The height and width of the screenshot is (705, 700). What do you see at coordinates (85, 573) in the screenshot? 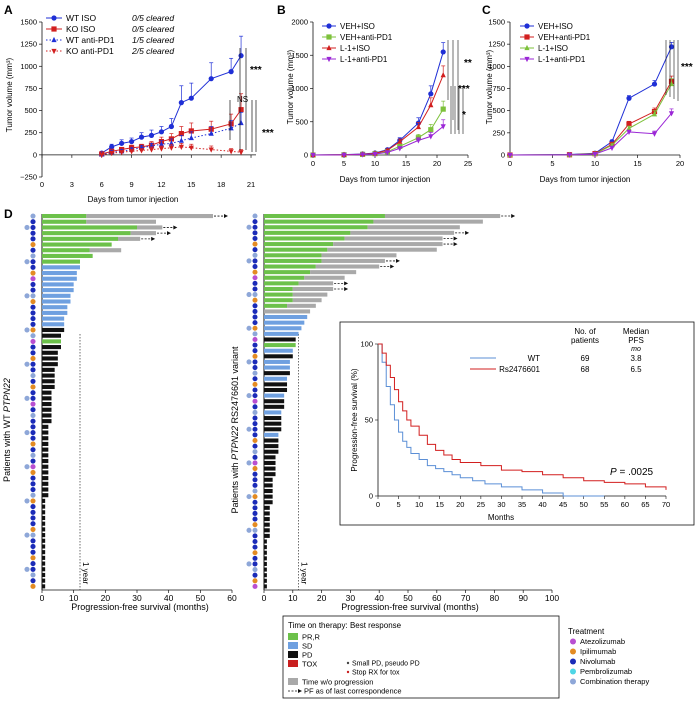
I see `one-year-label: 1 year` at bounding box center [85, 573].